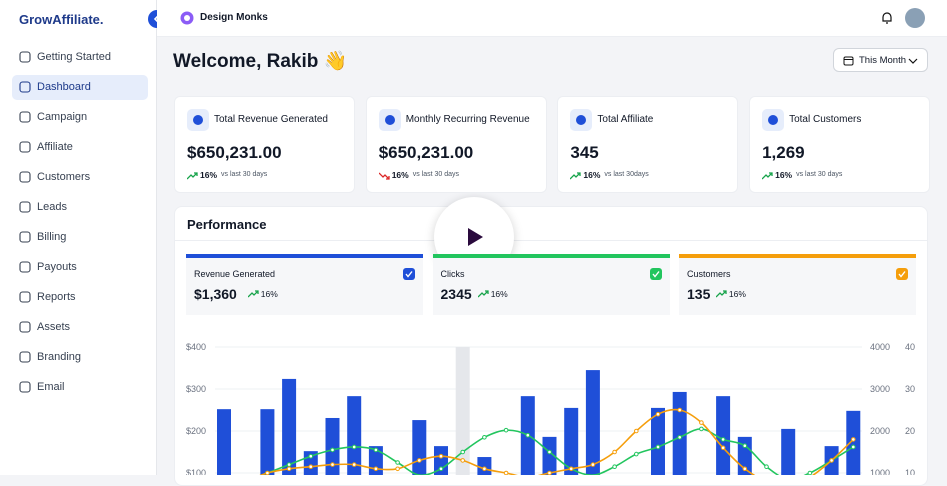 The image size is (947, 486). What do you see at coordinates (64, 87) in the screenshot?
I see `nav-label: Dashboard` at bounding box center [64, 87].